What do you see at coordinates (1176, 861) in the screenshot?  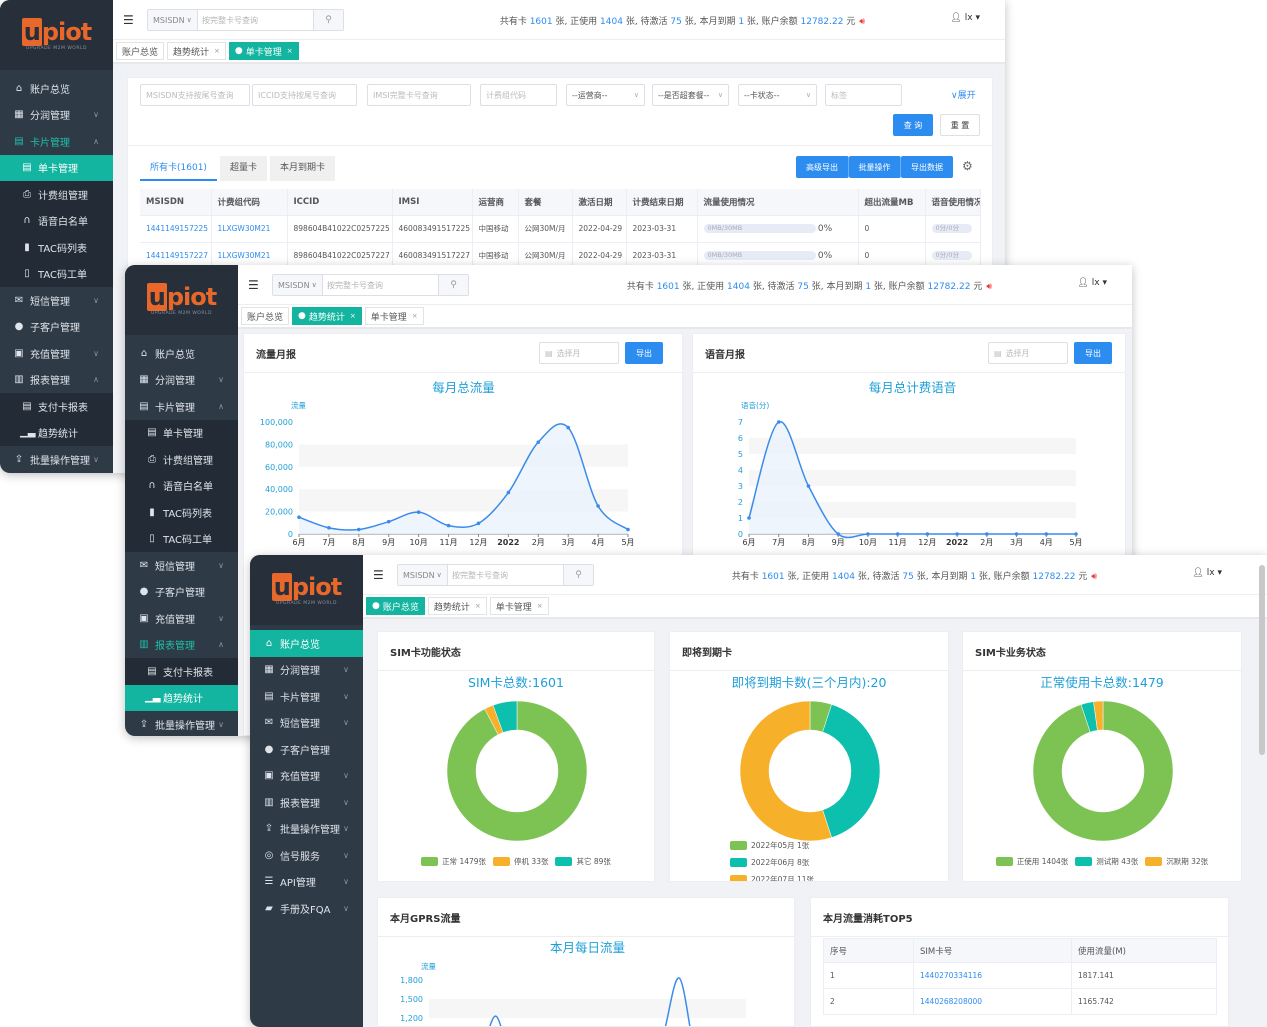 I see `legend-item: 沉默期 32张` at bounding box center [1176, 861].